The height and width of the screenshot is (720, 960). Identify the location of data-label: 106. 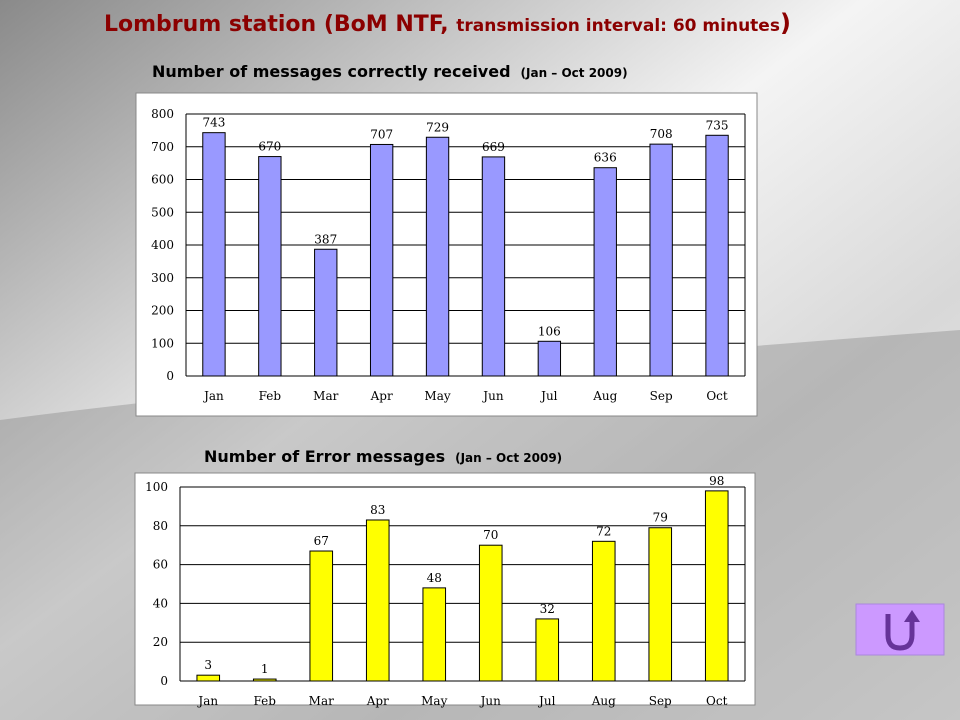
(549, 331).